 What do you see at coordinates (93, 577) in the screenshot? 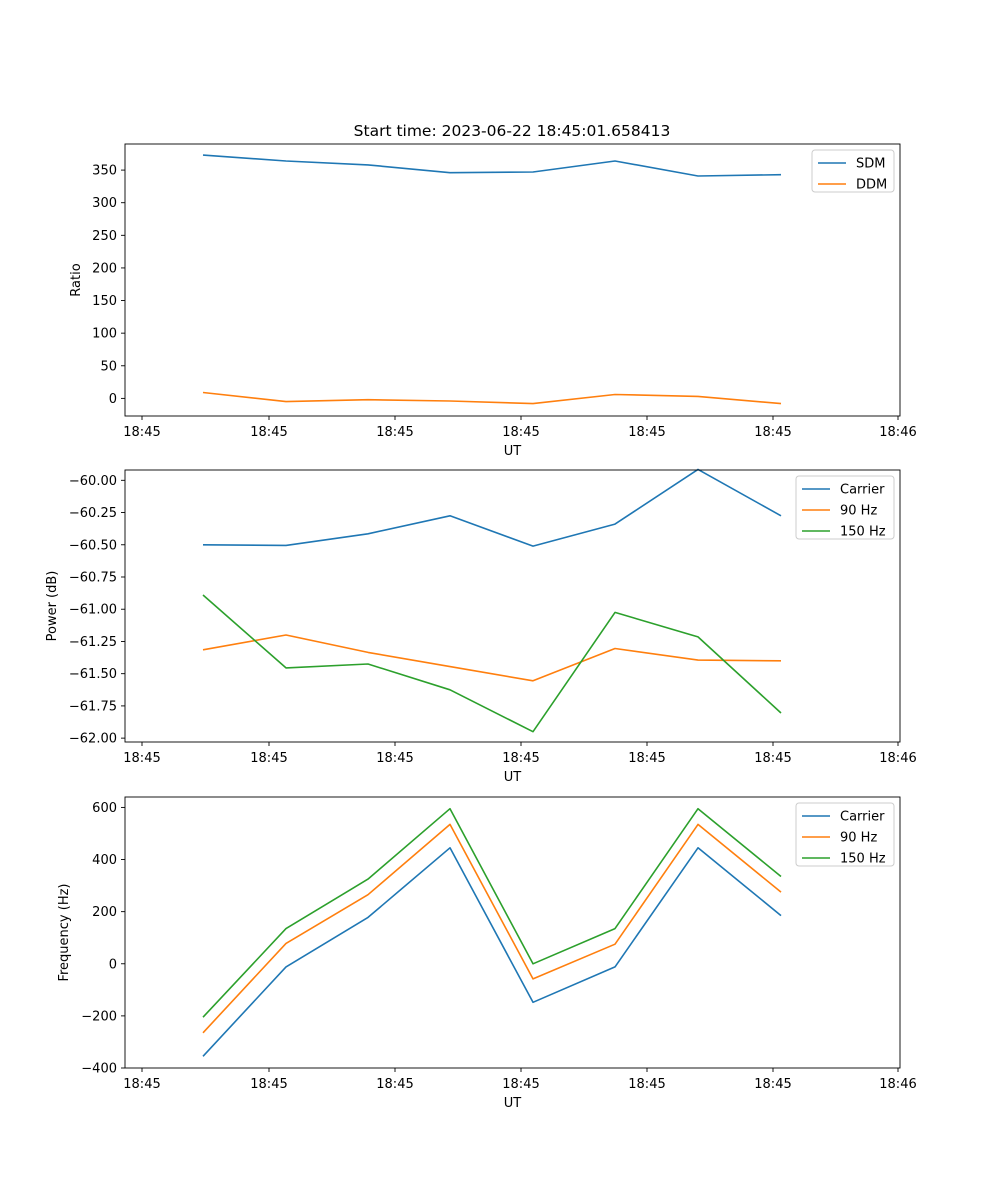
I see `y-tick-label: −60.75` at bounding box center [93, 577].